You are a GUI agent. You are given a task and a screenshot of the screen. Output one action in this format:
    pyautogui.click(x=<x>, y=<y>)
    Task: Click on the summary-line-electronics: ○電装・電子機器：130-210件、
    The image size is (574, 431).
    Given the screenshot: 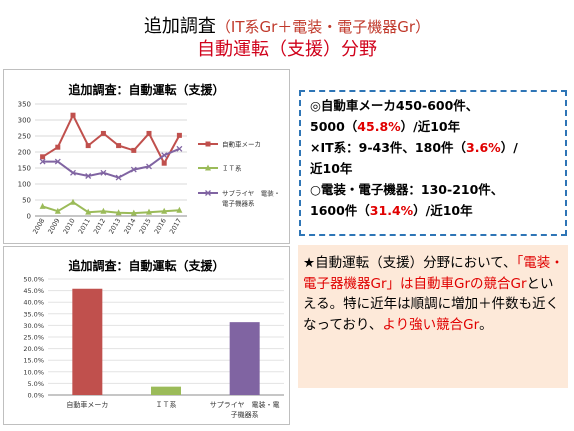 What is the action you would take?
    pyautogui.click(x=407, y=189)
    